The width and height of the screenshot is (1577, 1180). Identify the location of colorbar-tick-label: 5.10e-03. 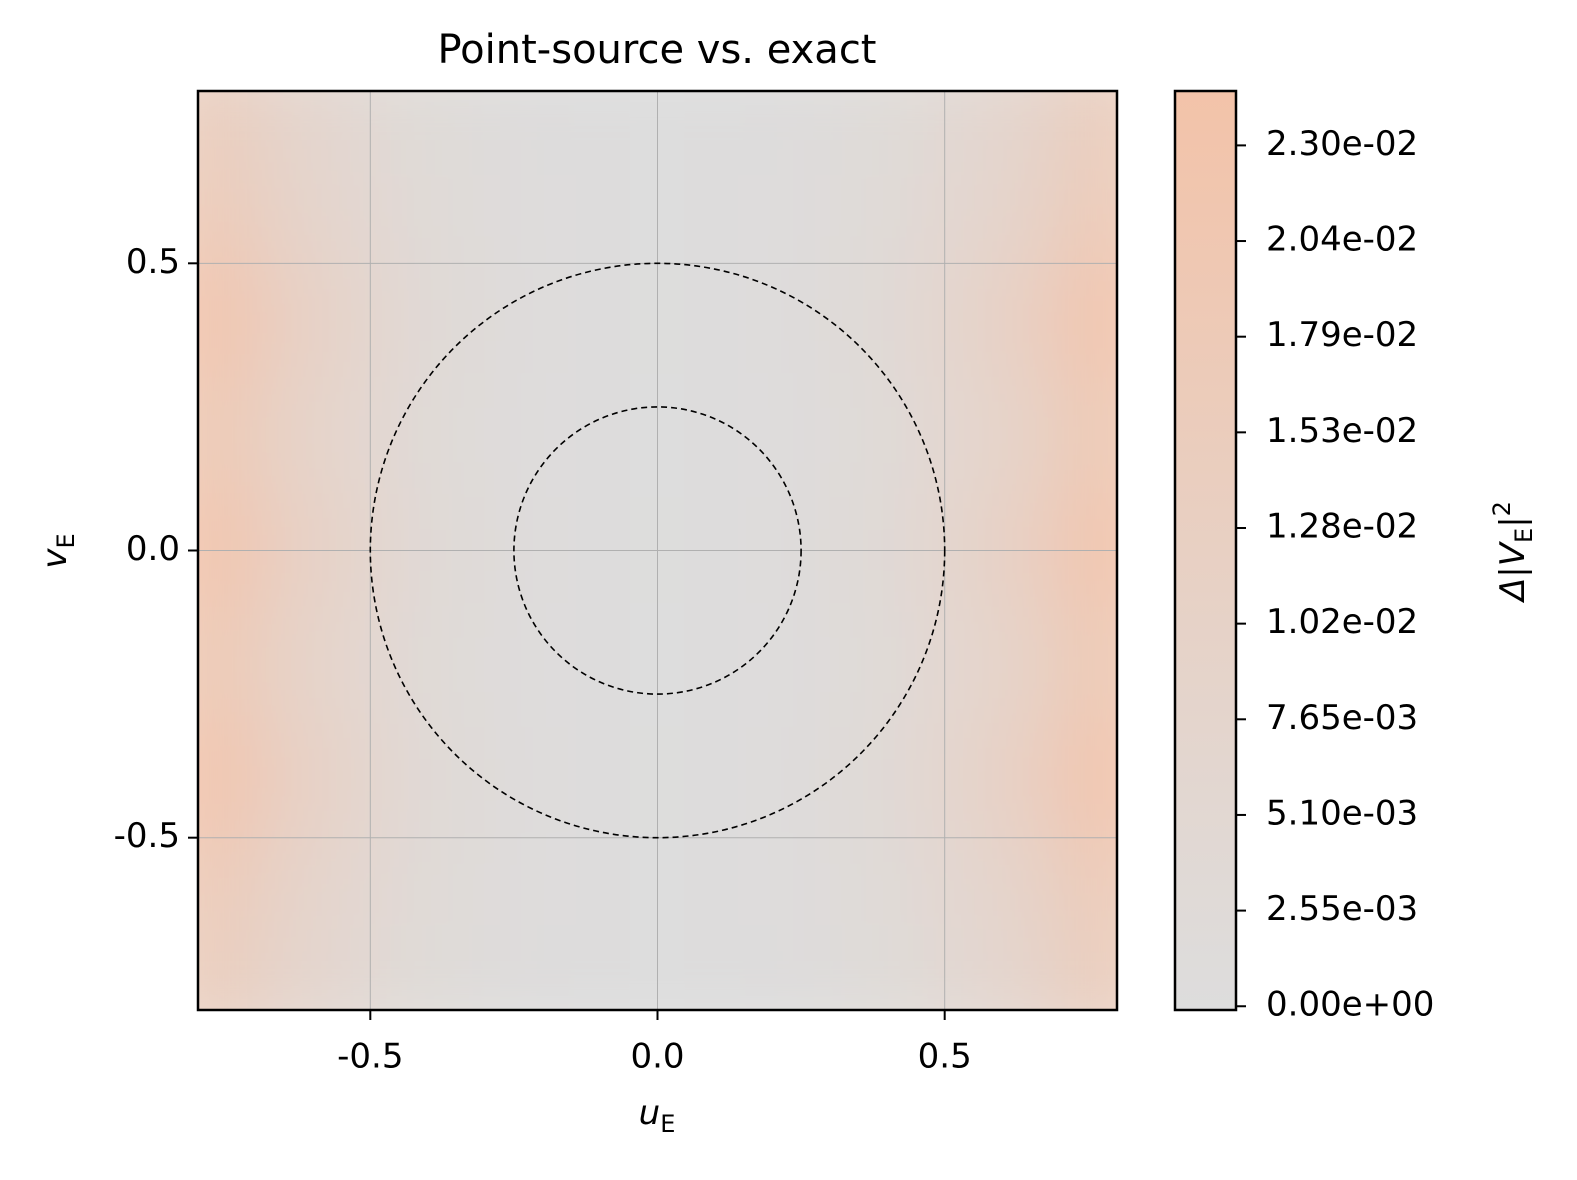
(1342, 813).